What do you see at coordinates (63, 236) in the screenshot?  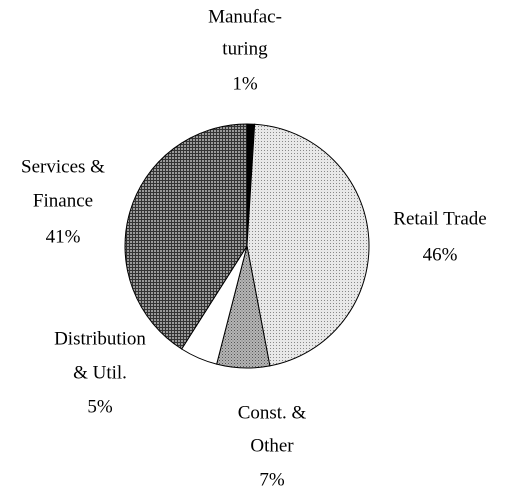 I see `slice-value-label: 41%` at bounding box center [63, 236].